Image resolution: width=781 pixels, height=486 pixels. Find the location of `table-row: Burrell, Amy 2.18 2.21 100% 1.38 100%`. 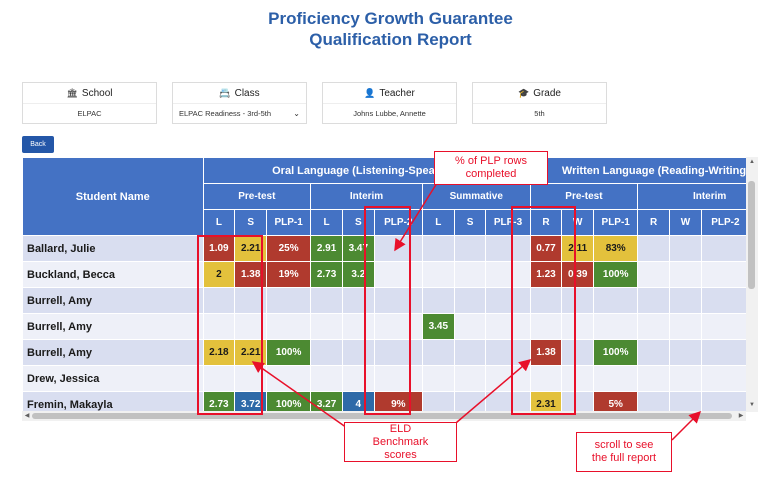

table-row: Burrell, Amy 2.18 2.21 100% 1.38 100% is located at coordinates (390, 352).